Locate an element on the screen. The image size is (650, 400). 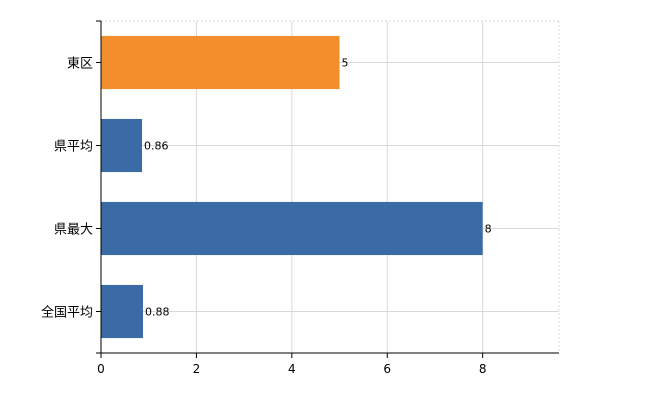
category-label: 県平均 is located at coordinates (73, 147).